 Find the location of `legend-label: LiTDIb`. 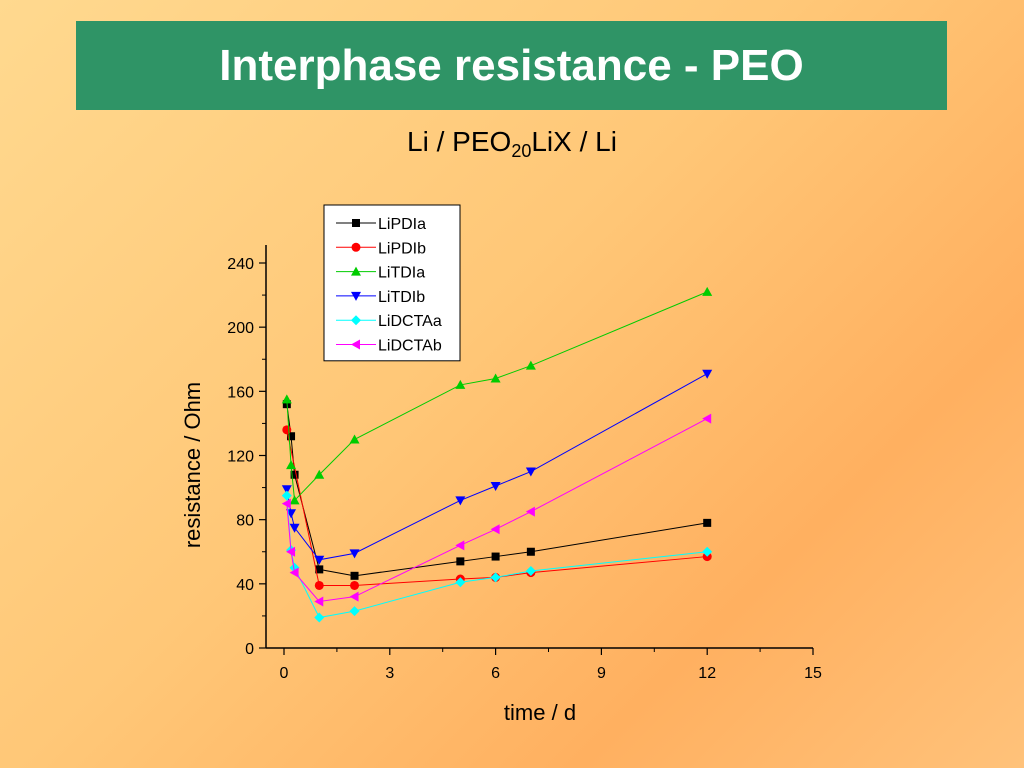

legend-label: LiTDIb is located at coordinates (401, 297).